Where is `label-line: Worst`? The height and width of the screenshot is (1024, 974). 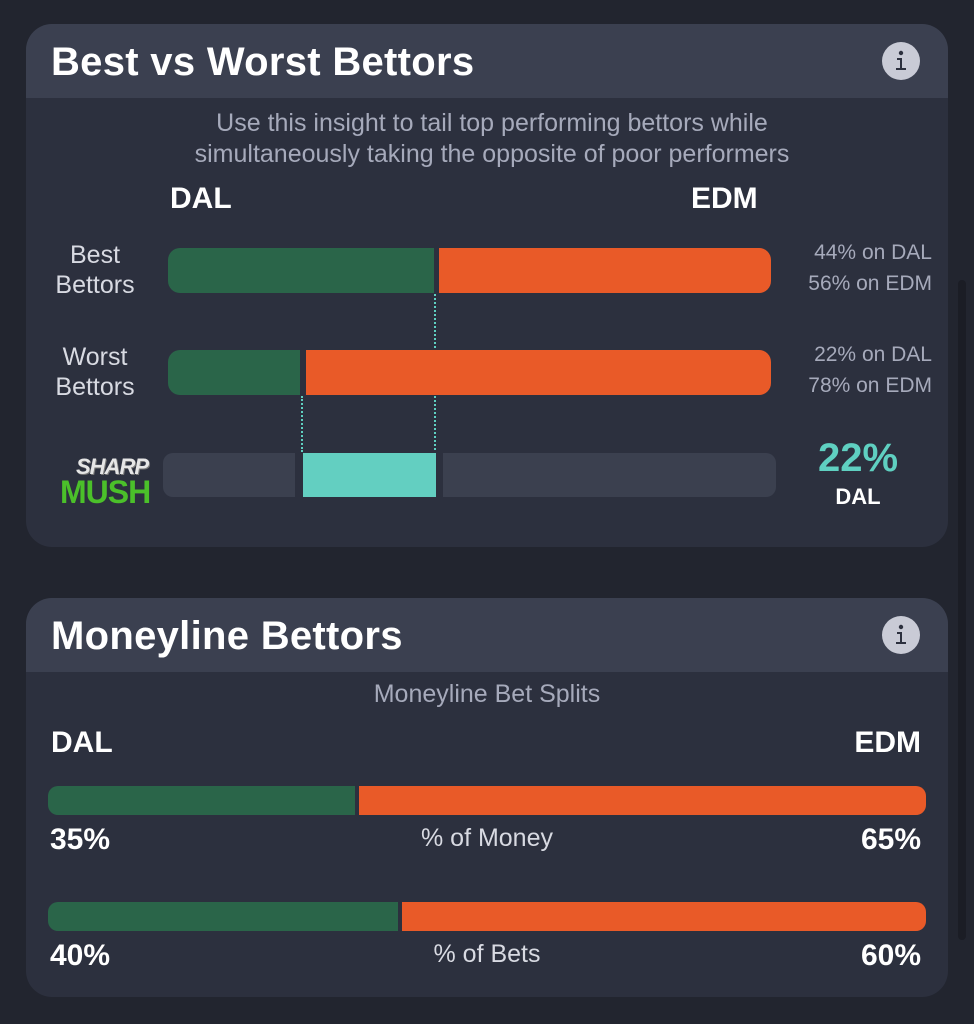
label-line: Worst is located at coordinates (95, 357).